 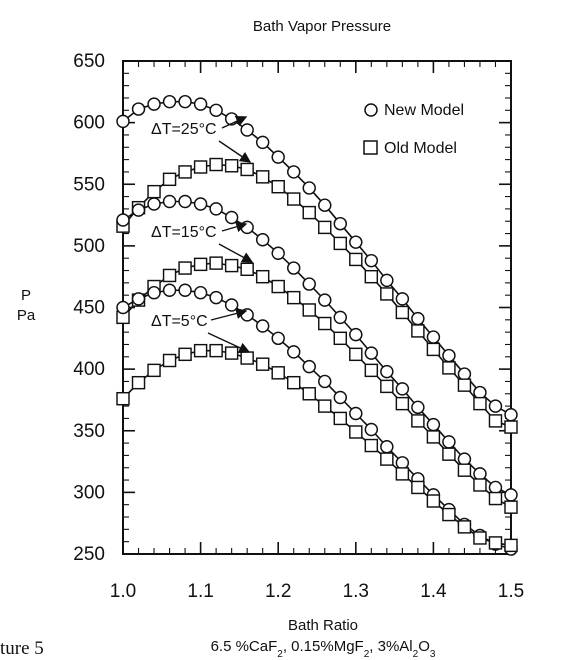 What do you see at coordinates (323, 649) in the screenshot?
I see `chart-subtitle: 6.5 %CaF2, 0.15%MgF2, 3%Al2O3` at bounding box center [323, 649].